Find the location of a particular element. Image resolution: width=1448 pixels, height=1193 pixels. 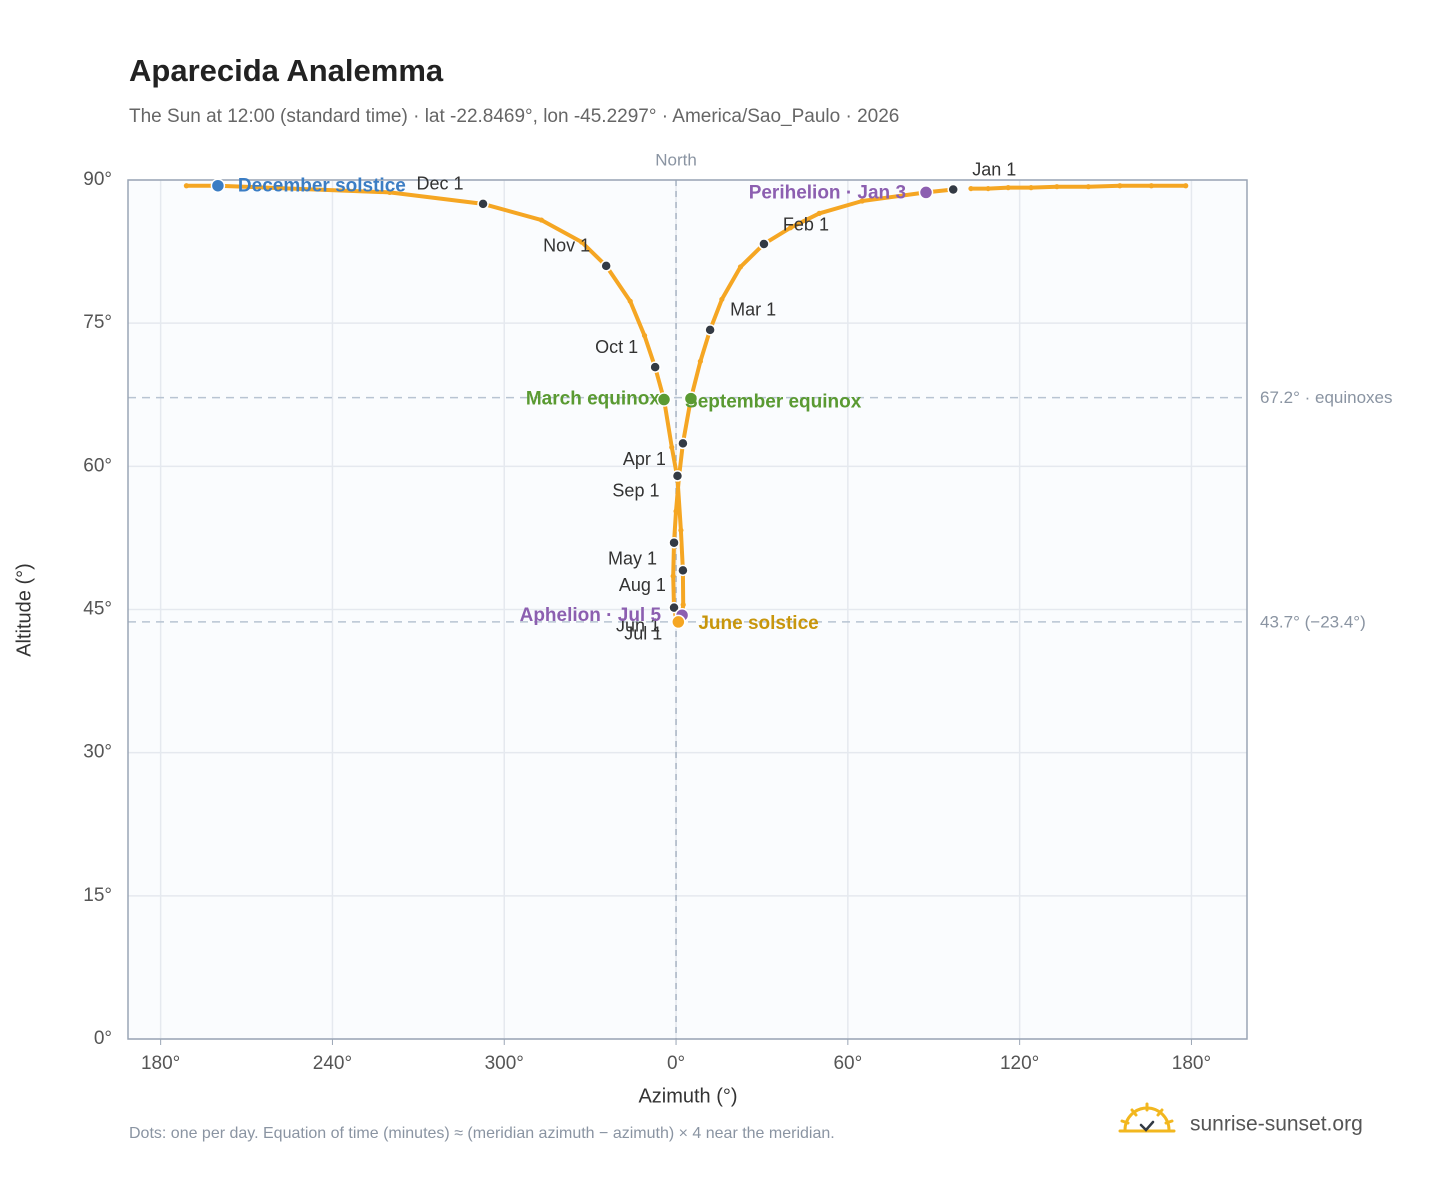

x-tick-label: 240° is located at coordinates (332, 1063).